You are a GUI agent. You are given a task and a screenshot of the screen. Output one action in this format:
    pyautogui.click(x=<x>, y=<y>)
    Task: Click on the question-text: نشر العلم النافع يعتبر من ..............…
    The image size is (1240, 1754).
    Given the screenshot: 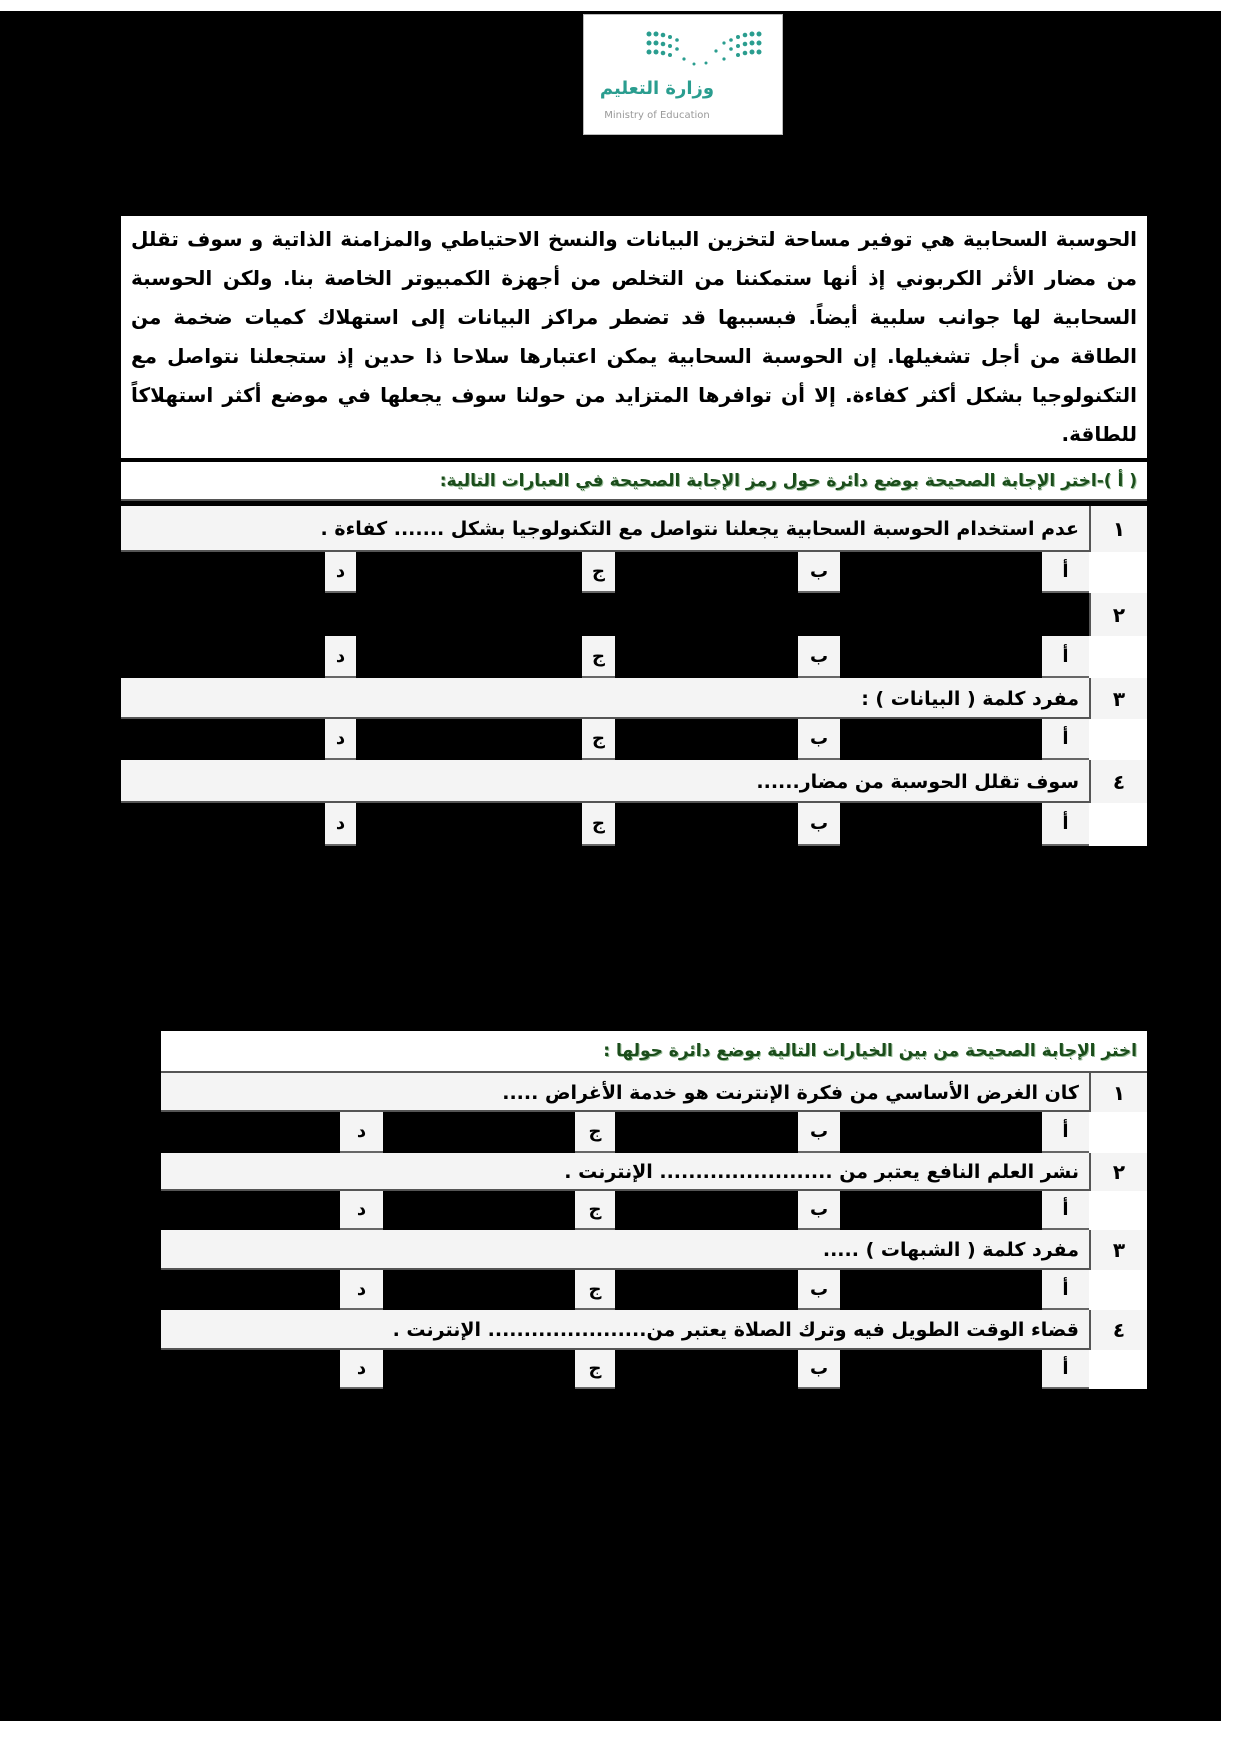 What is the action you would take?
    pyautogui.click(x=821, y=1172)
    